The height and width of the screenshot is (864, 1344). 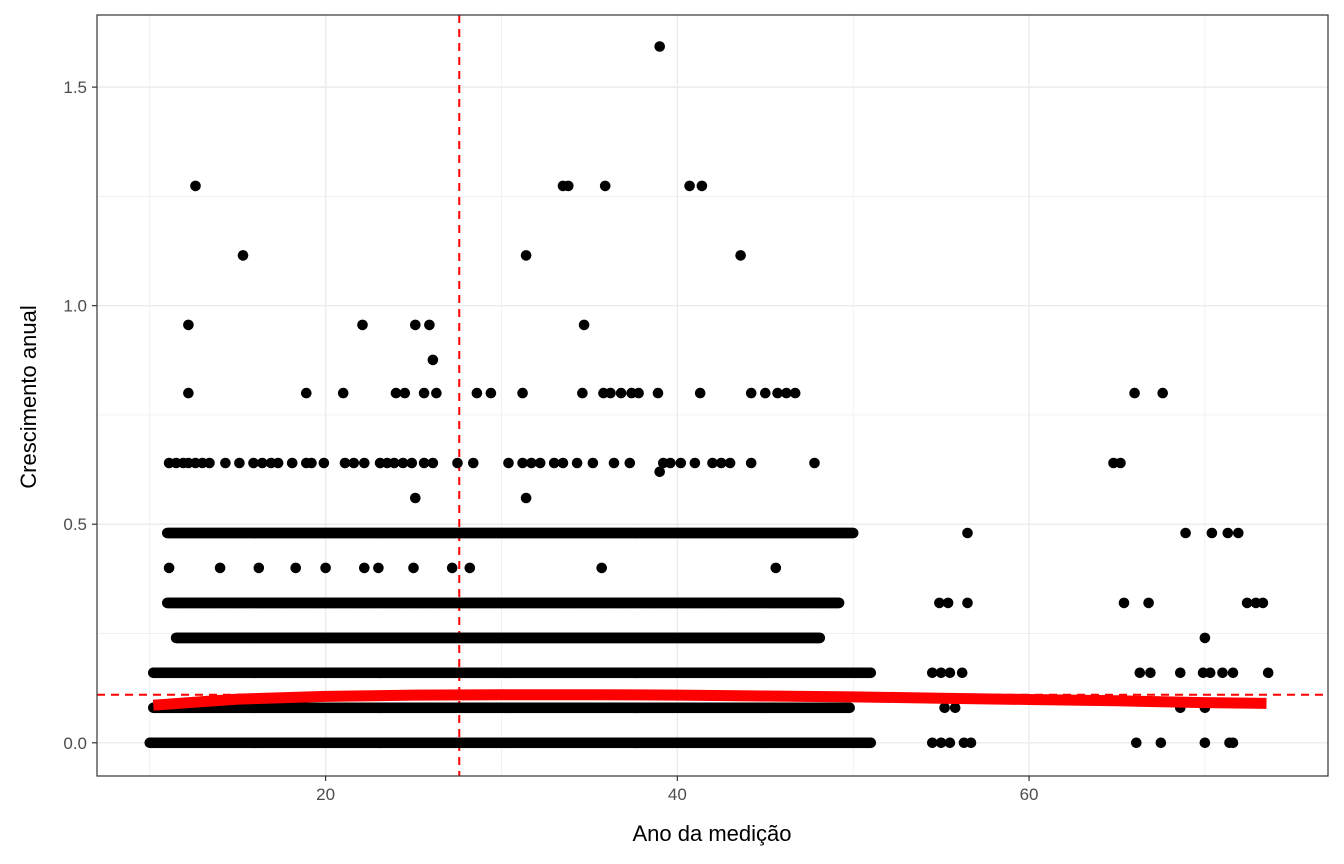 What do you see at coordinates (325, 794) in the screenshot?
I see `x-tick-label: 20` at bounding box center [325, 794].